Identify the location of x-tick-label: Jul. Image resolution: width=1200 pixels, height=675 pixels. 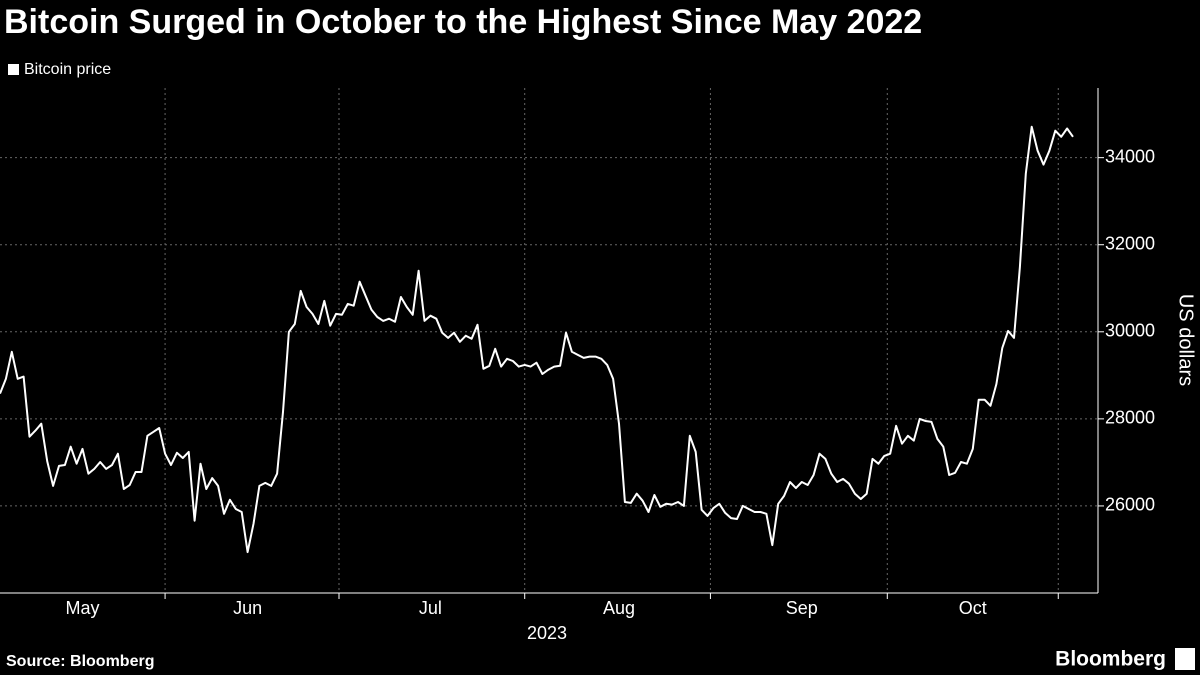
(430, 608).